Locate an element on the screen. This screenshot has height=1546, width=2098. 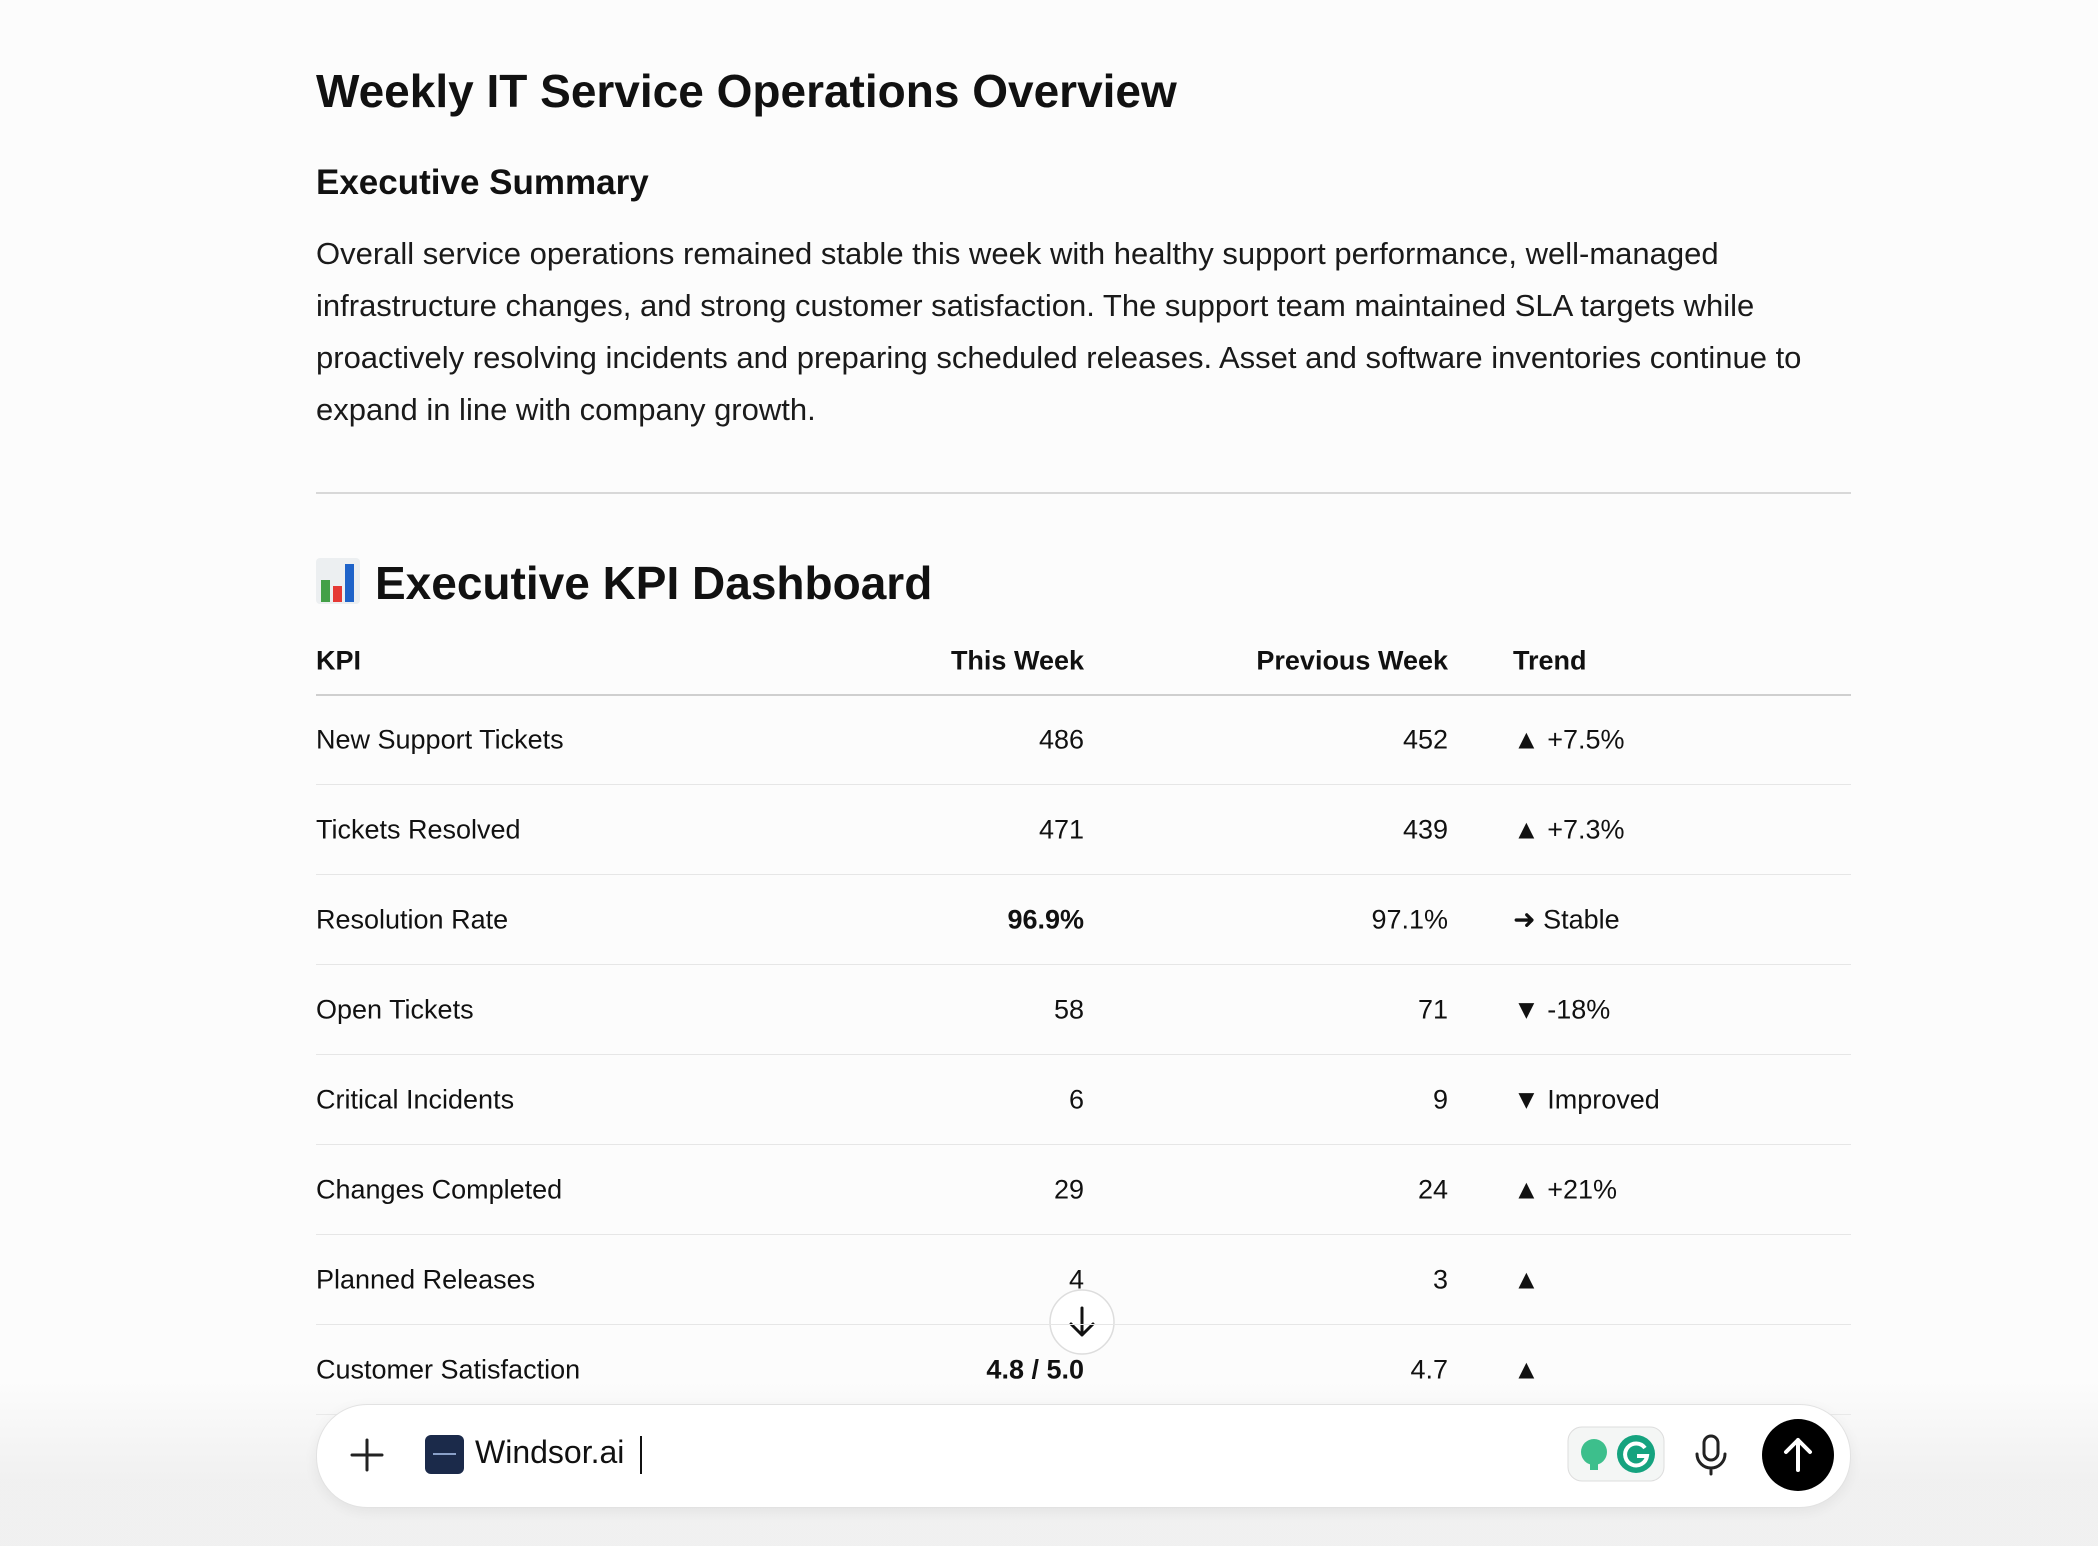
table-cell: ➜ Stable is located at coordinates (1566, 919).